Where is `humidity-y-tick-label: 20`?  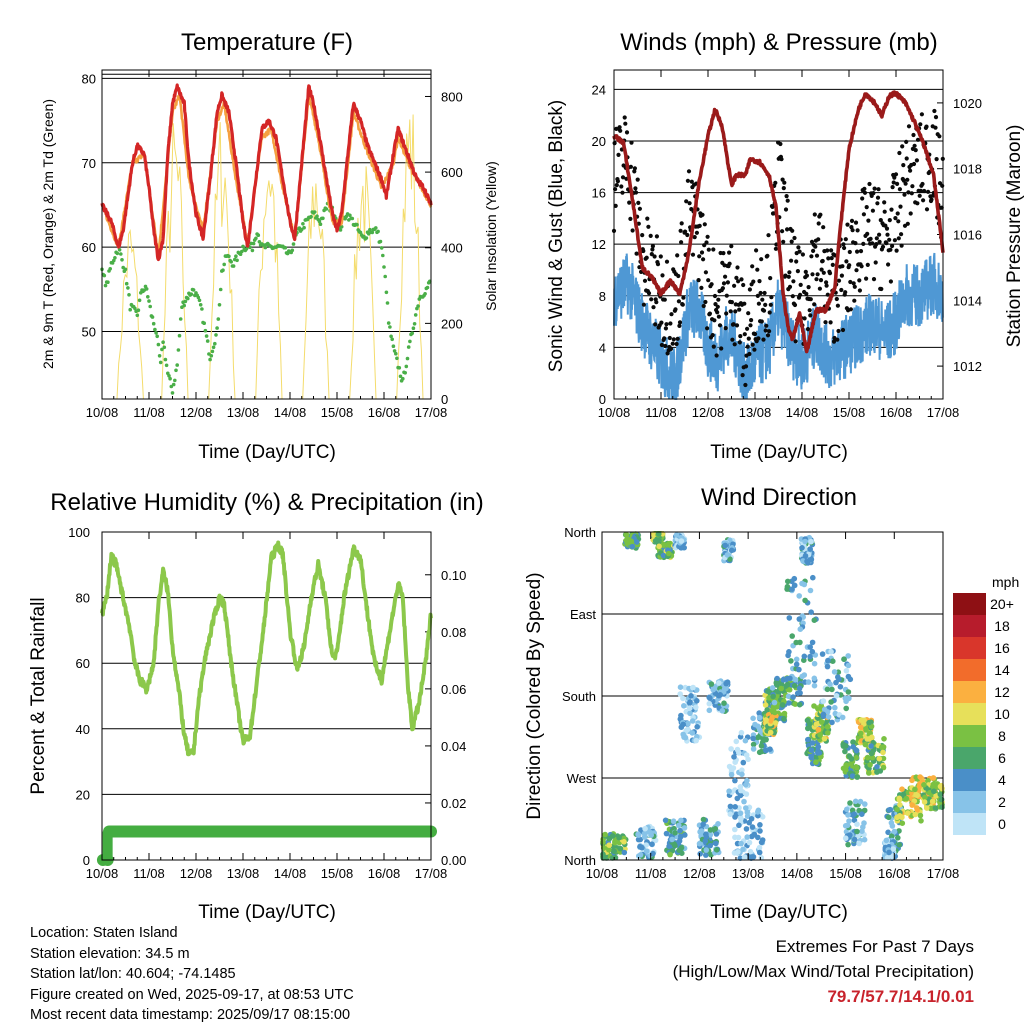
humidity-y-tick-label: 20 is located at coordinates (83, 794).